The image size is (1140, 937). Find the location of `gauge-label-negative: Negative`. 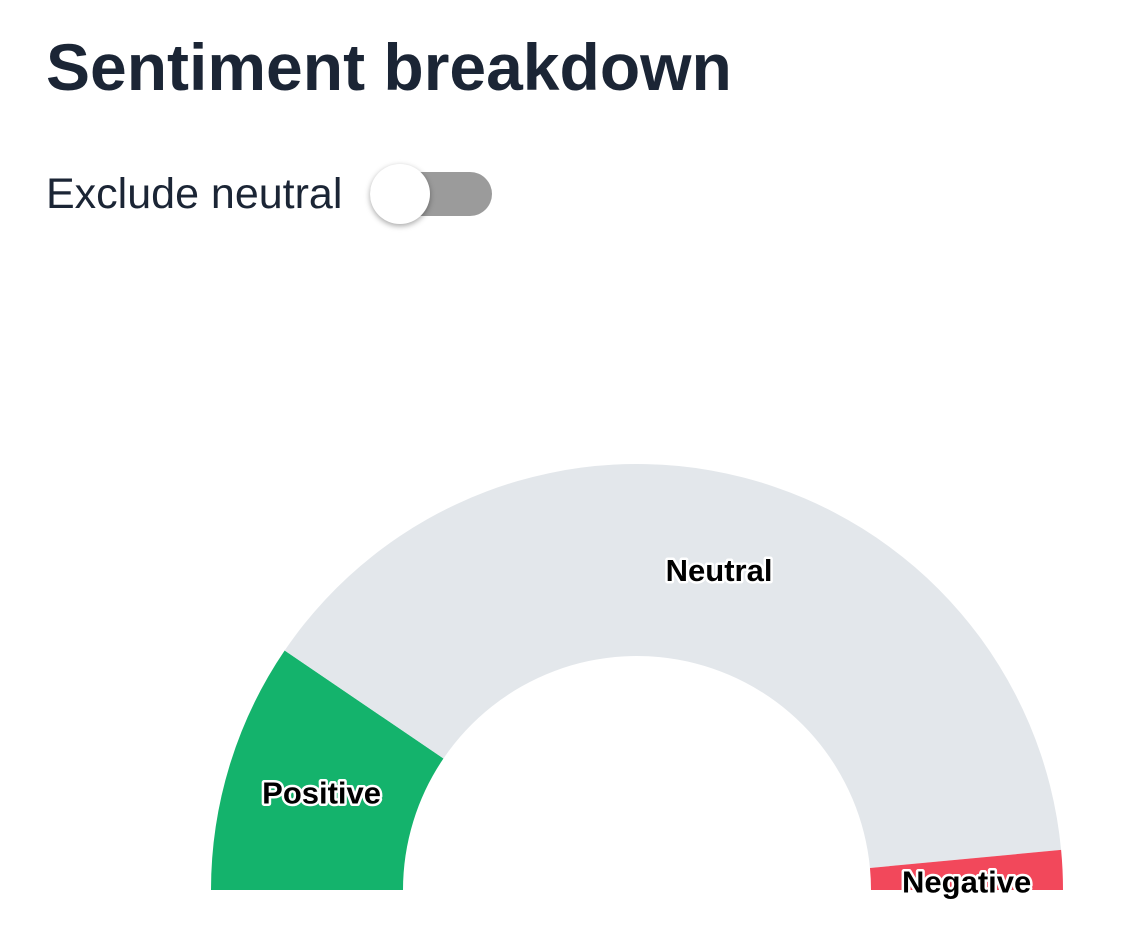

gauge-label-negative: Negative is located at coordinates (966, 882).